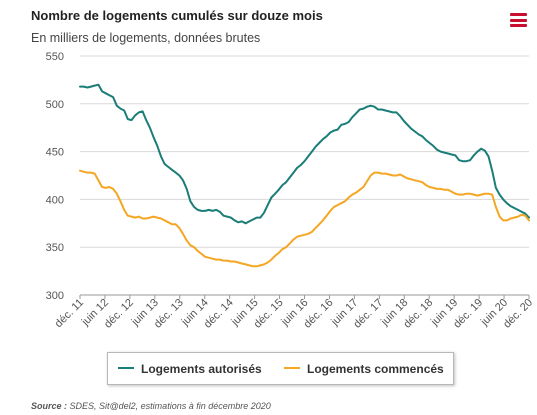 Image resolution: width=537 pixels, height=415 pixels. What do you see at coordinates (55, 248) in the screenshot?
I see `y-tick-label: 350` at bounding box center [55, 248].